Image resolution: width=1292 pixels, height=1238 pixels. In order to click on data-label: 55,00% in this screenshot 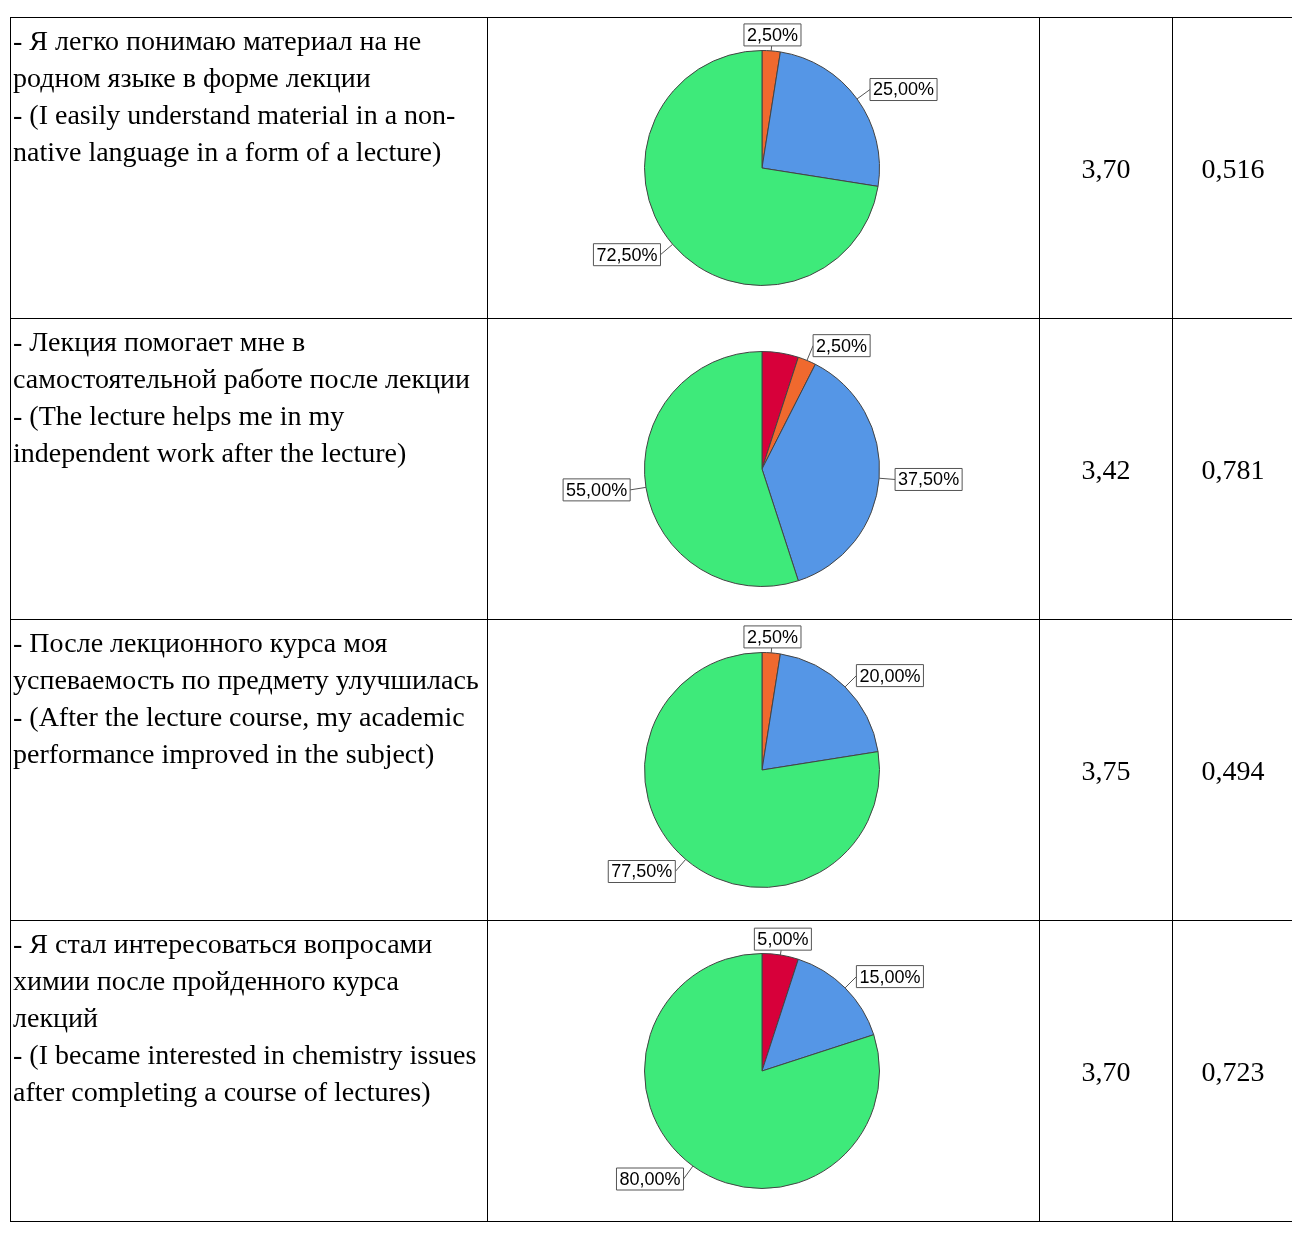, I will do `click(597, 489)`.